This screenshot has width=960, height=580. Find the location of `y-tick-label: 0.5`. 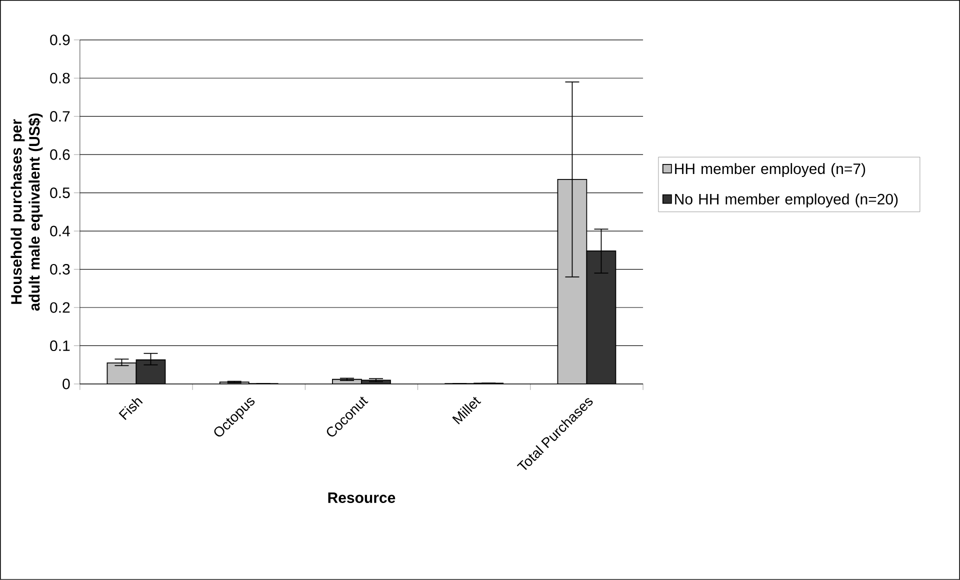

y-tick-label: 0.5 is located at coordinates (60, 193).